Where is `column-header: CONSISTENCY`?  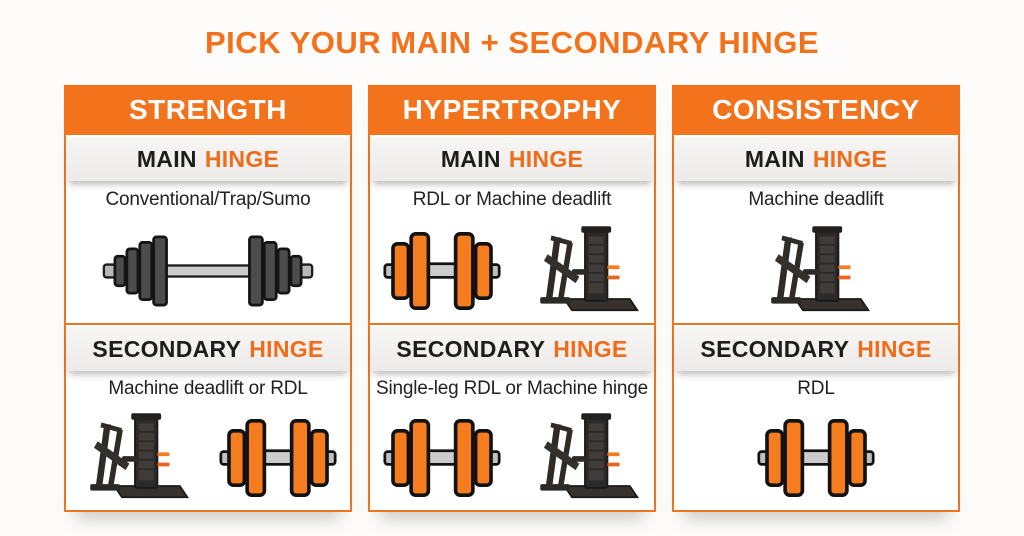 column-header: CONSISTENCY is located at coordinates (816, 110).